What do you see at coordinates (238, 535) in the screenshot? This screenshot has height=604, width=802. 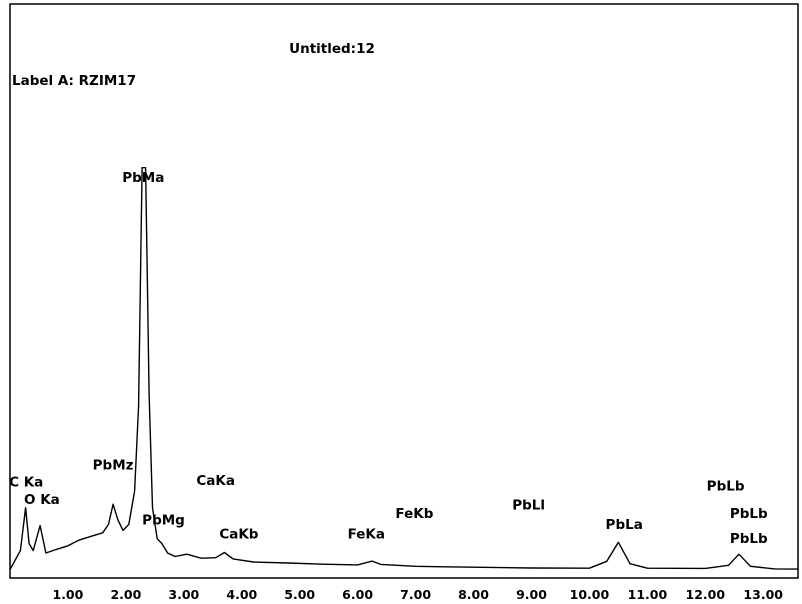 I see `peak-label: CaKb` at bounding box center [238, 535].